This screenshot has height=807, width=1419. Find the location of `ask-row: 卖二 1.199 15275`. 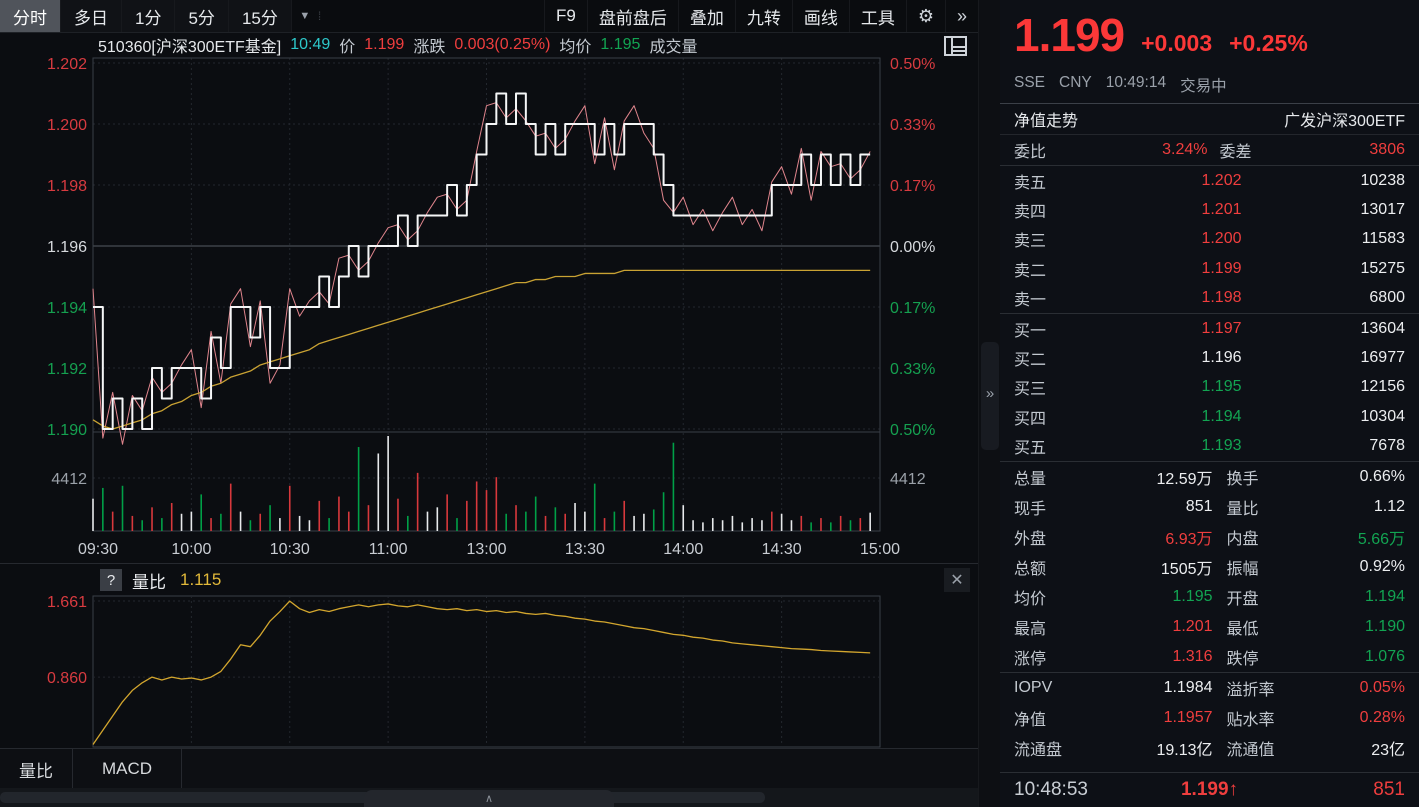

ask-row: 卖二 1.199 15275 is located at coordinates (1209, 268).